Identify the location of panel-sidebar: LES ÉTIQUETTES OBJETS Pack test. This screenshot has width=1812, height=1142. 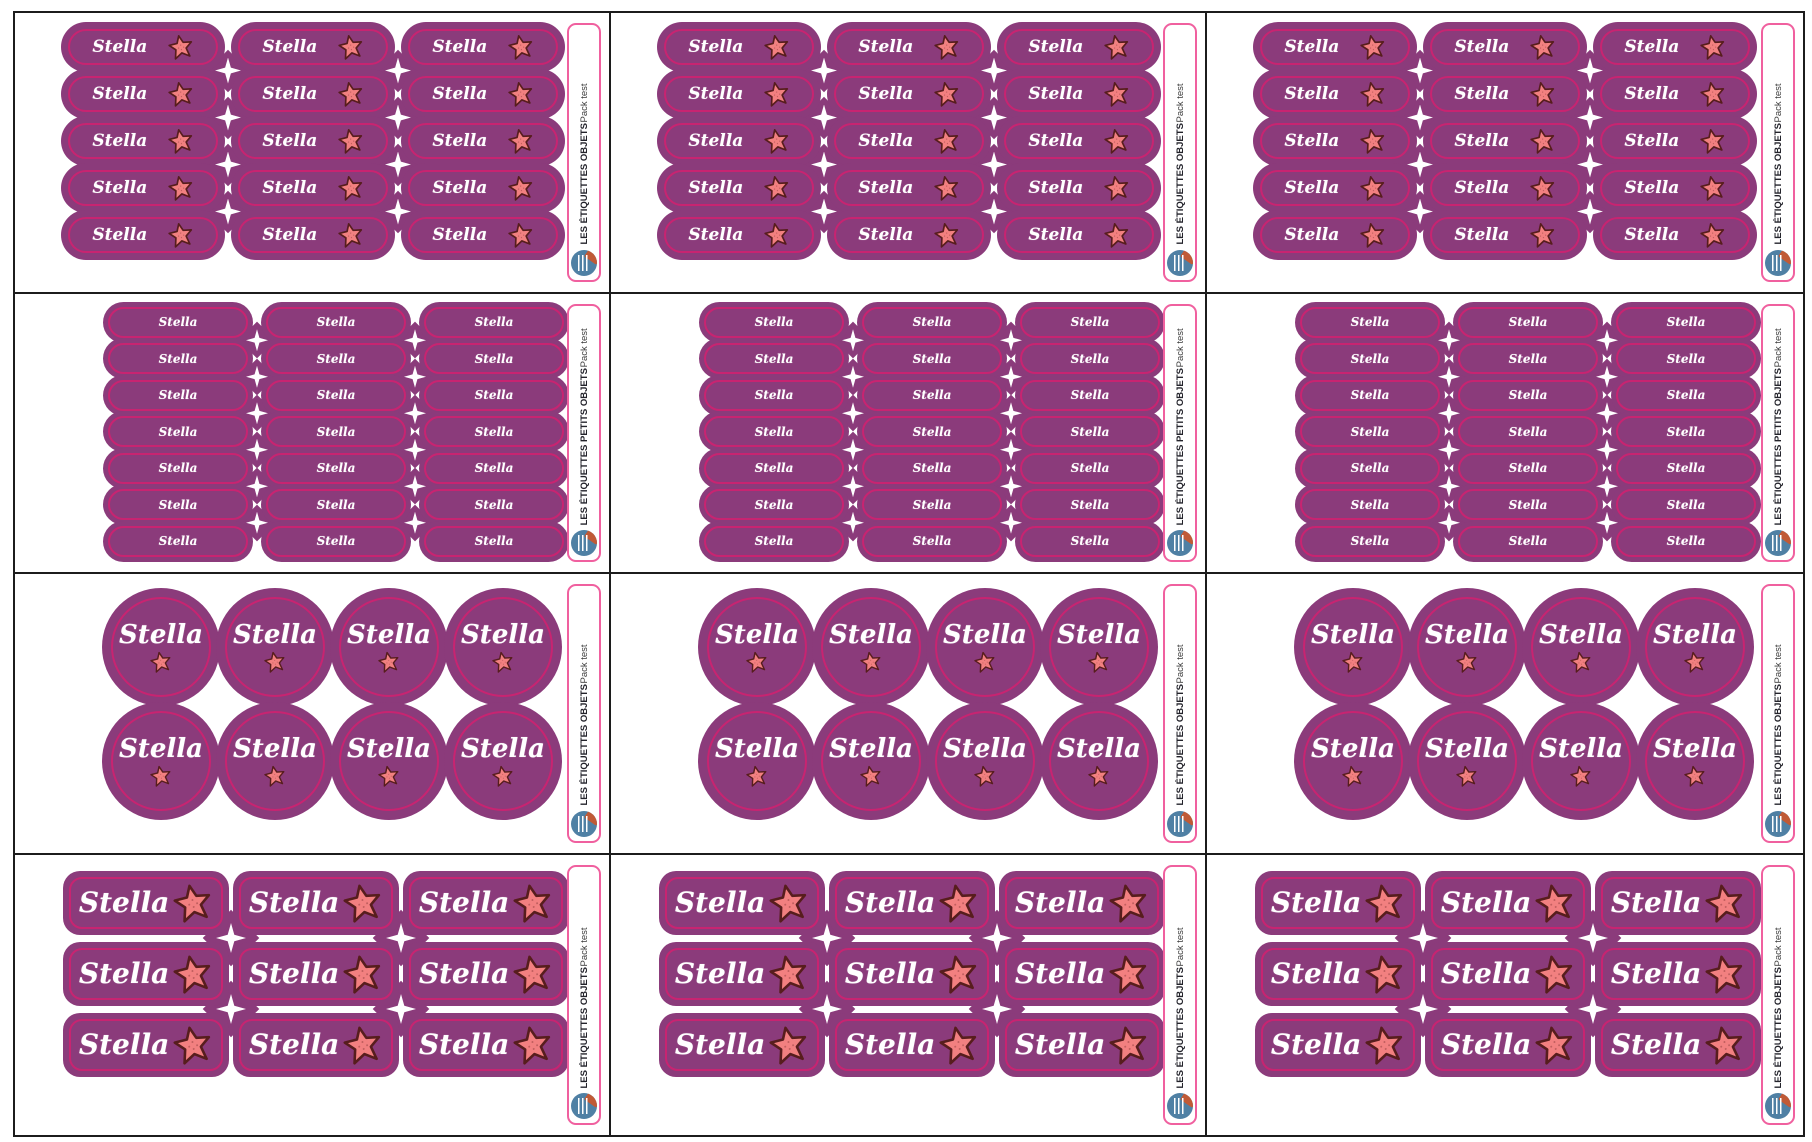
(1180, 994).